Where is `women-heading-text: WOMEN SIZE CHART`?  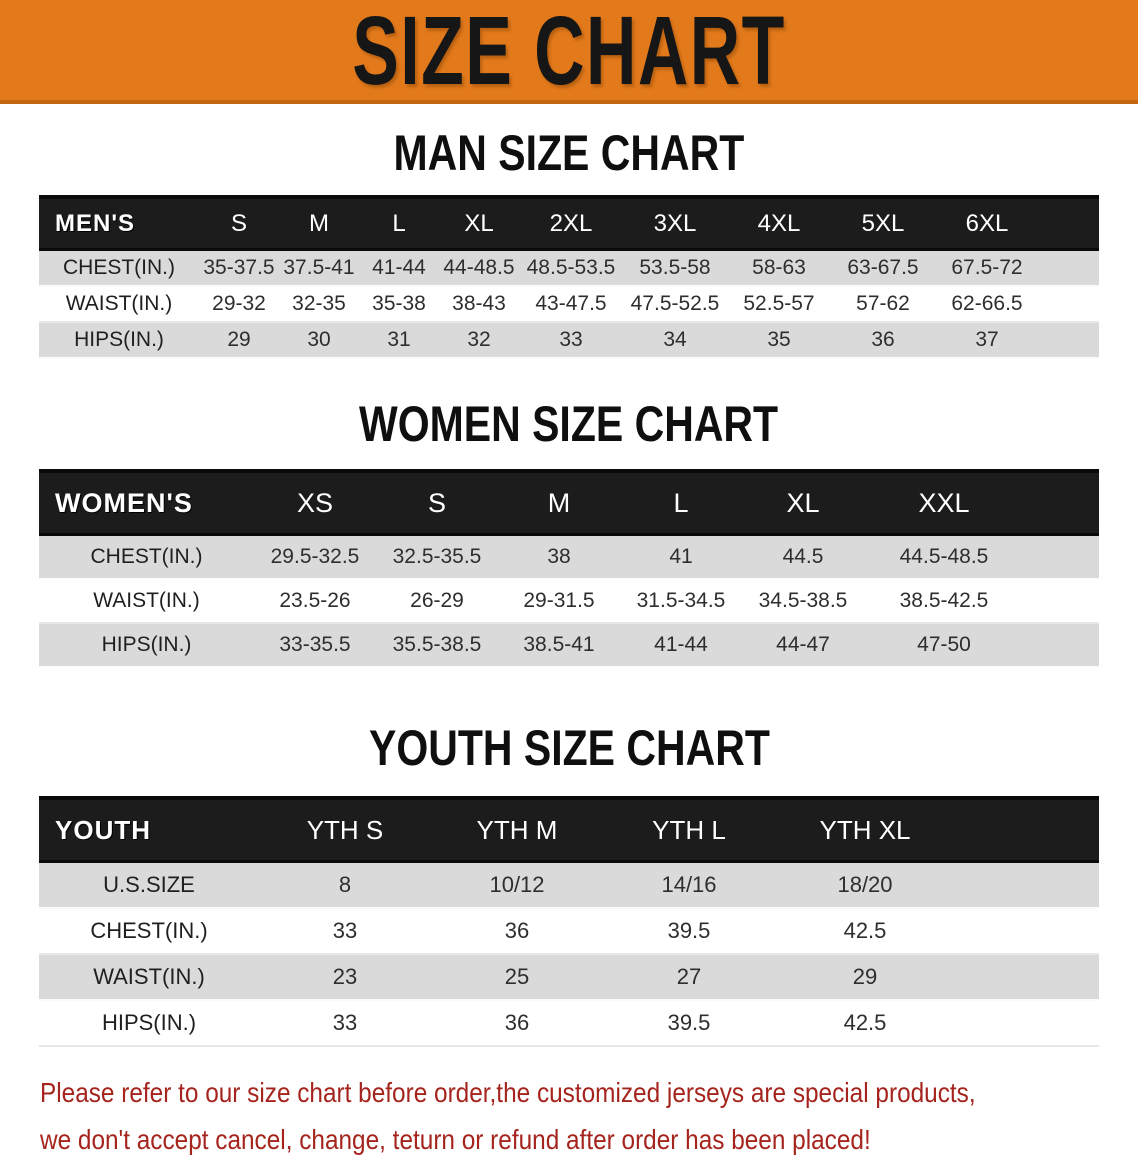 women-heading-text: WOMEN SIZE CHART is located at coordinates (569, 424).